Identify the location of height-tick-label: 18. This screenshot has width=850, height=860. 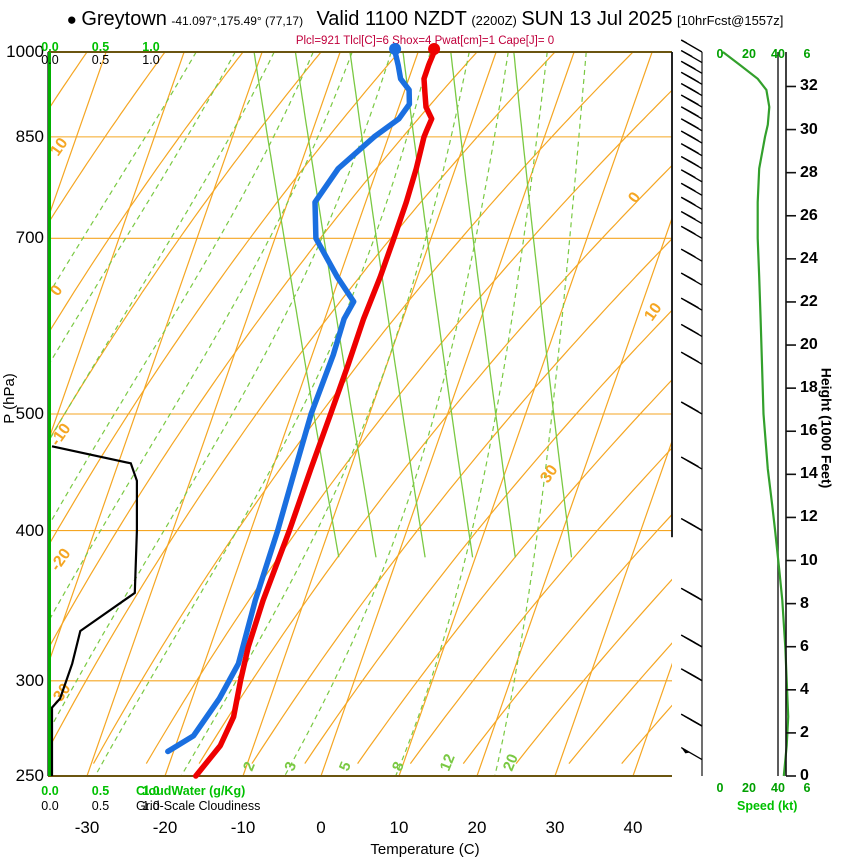
(809, 388).